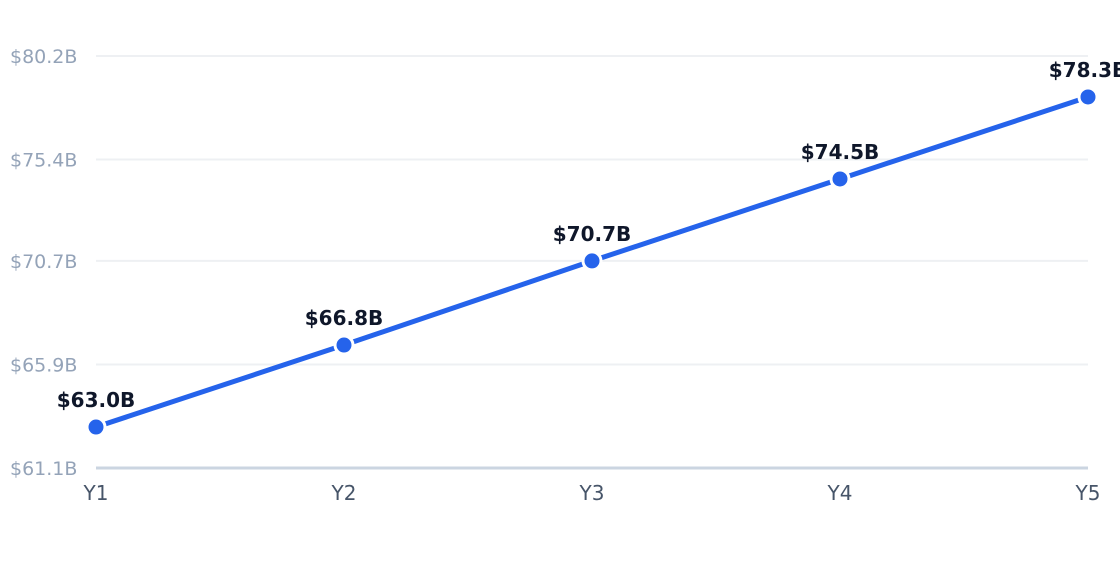 The height and width of the screenshot is (572, 1120). I want to click on data-label: $78.3B, so click(1084, 70).